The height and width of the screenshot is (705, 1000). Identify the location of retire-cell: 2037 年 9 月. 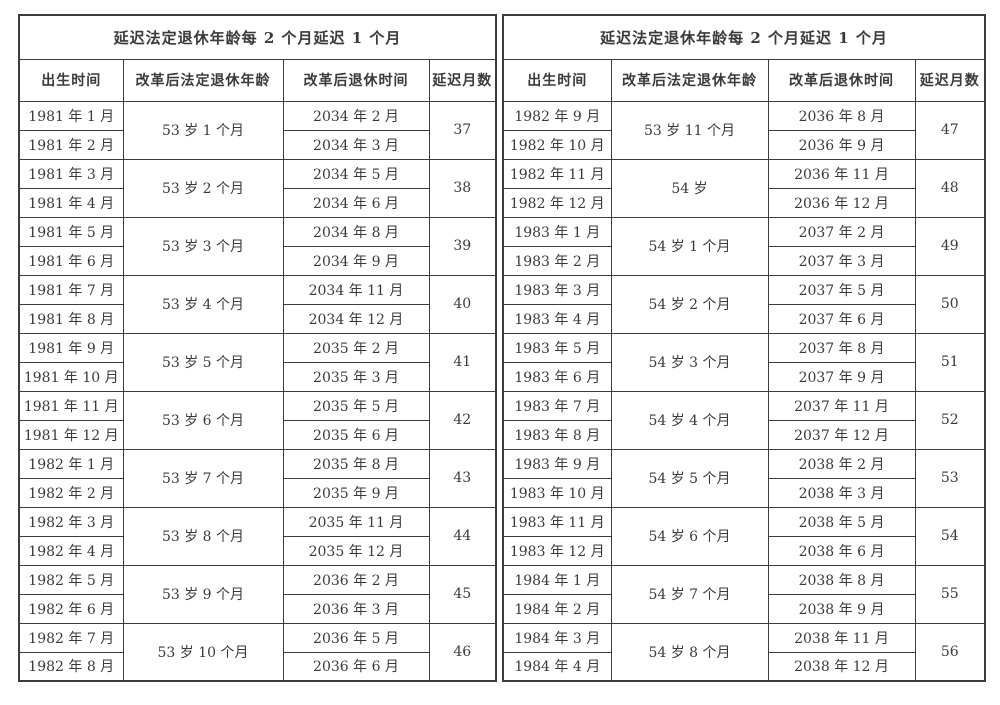
(841, 376).